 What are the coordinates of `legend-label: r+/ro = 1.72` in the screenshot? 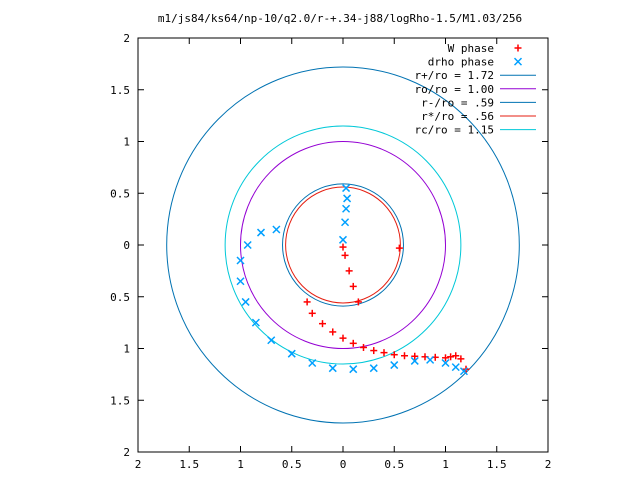 It's located at (454, 75).